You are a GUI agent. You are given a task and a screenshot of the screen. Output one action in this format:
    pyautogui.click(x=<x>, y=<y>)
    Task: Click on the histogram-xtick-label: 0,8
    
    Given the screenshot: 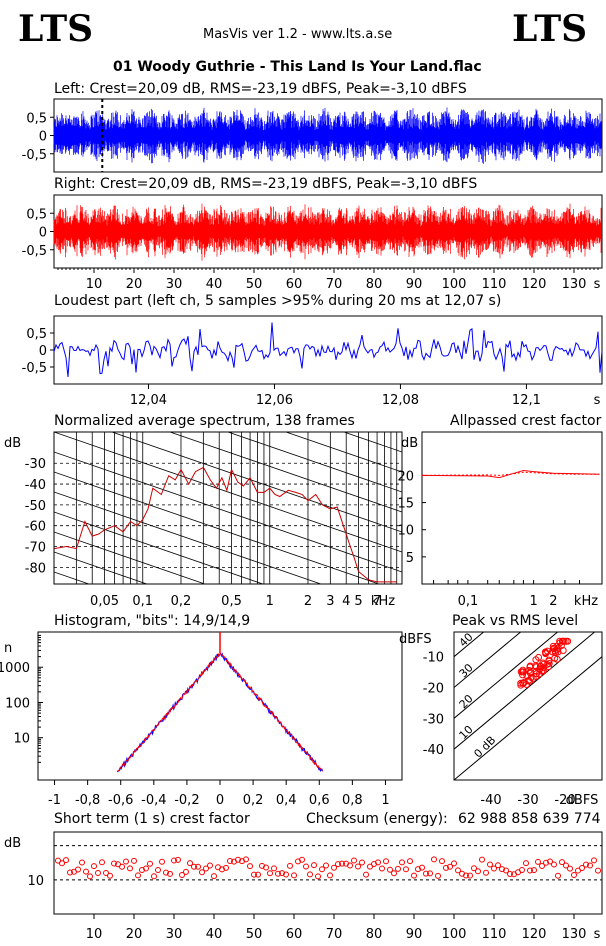 What is the action you would take?
    pyautogui.click(x=352, y=800)
    